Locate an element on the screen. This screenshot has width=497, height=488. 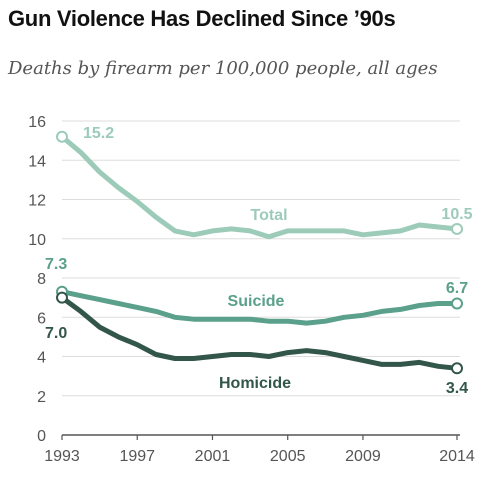
end-point-total is located at coordinates (457, 228).